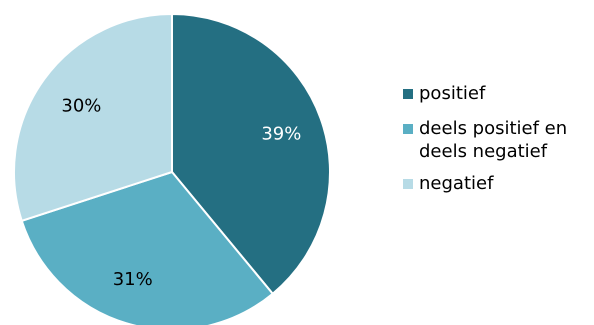 This screenshot has width=594, height=325. I want to click on legend-item-negatief: negatief, so click(498, 183).